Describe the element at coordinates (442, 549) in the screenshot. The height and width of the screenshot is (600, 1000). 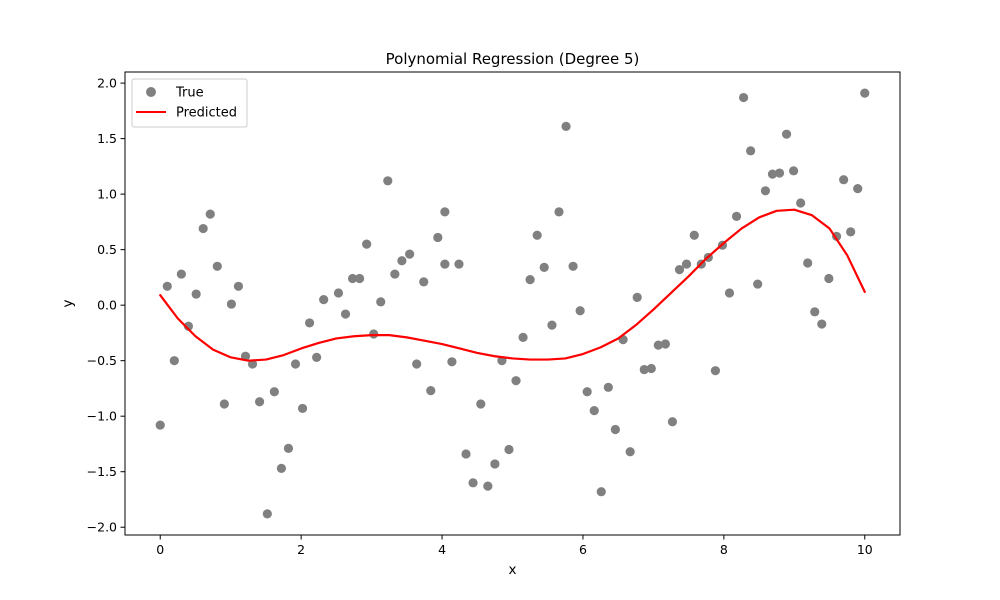
I see `x-tick-label: 4` at that location.